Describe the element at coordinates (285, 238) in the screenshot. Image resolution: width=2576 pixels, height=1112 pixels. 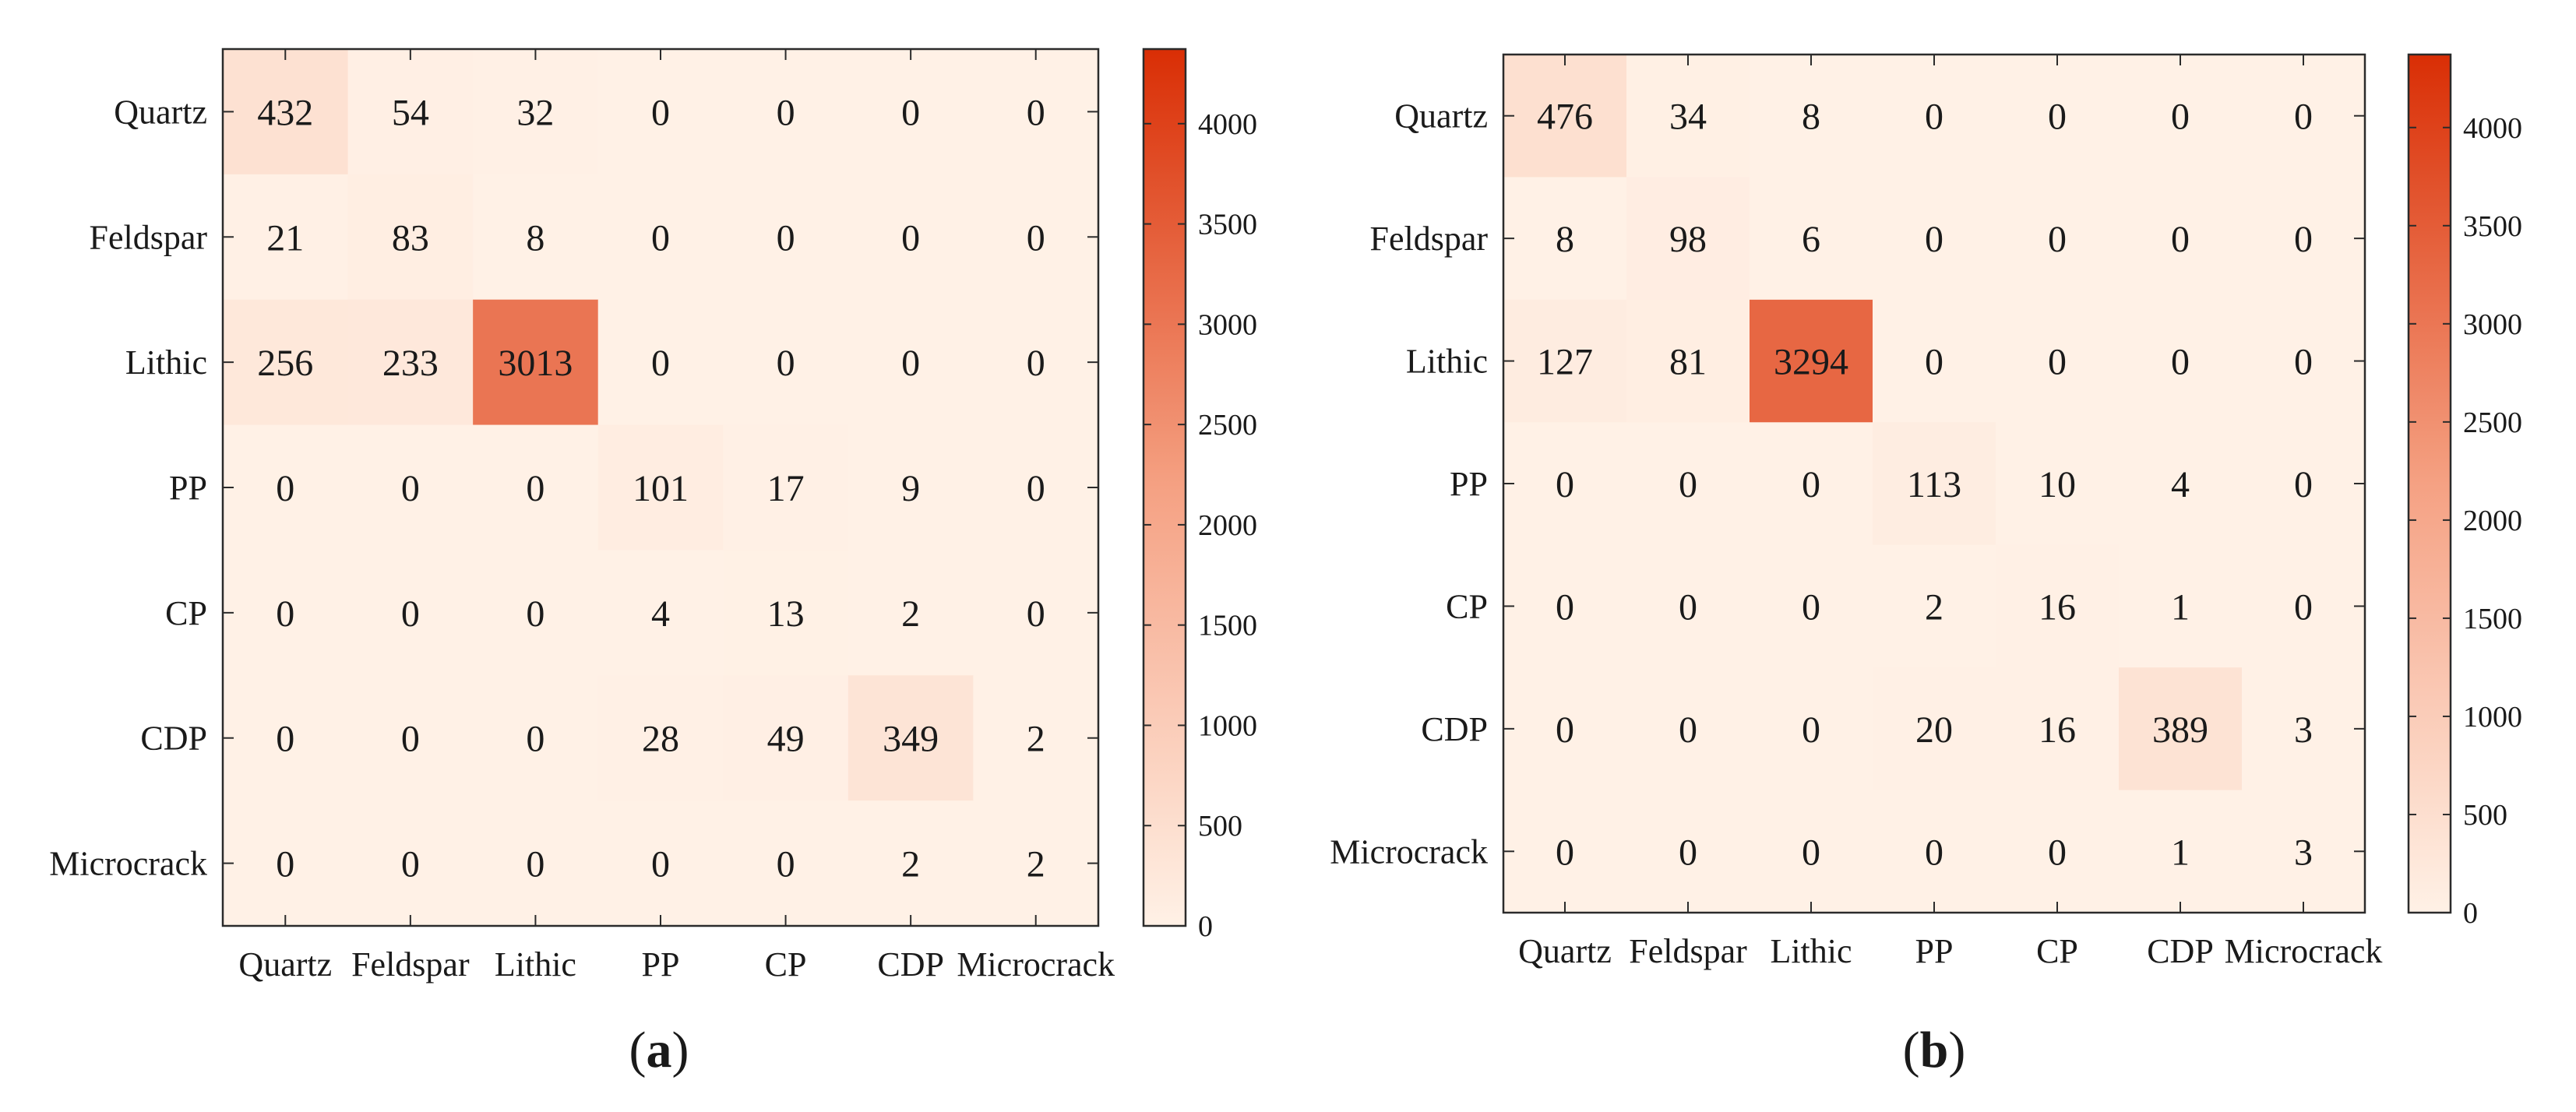
I see `cell-value-label: 21` at that location.